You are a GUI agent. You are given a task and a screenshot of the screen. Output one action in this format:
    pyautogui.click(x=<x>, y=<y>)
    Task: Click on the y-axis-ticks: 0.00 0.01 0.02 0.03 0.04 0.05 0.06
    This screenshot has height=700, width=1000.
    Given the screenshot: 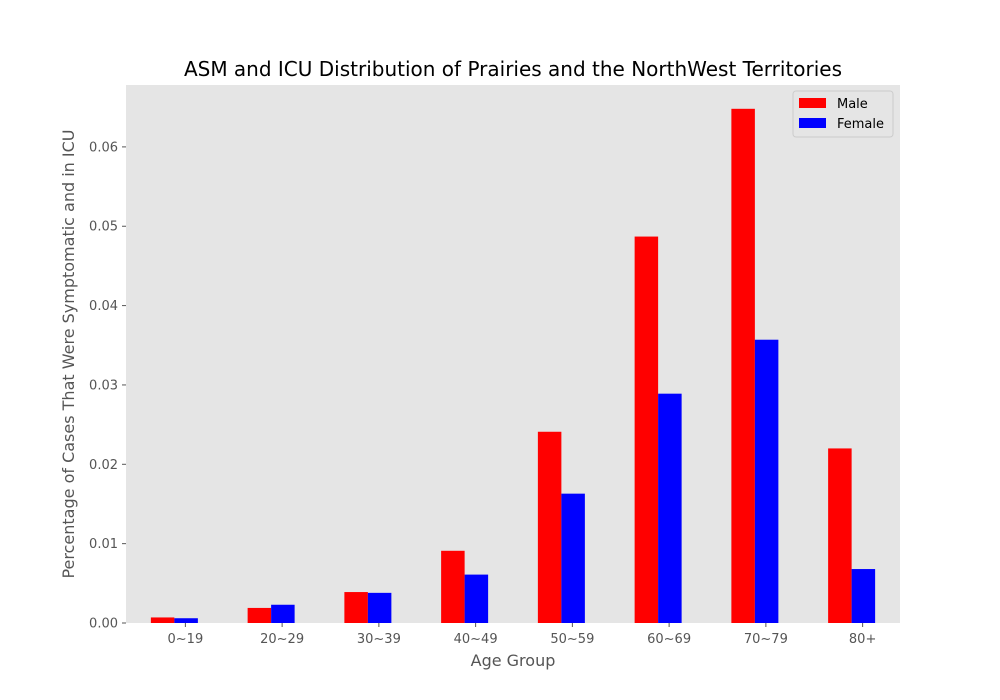 What is the action you would take?
    pyautogui.click(x=107, y=386)
    